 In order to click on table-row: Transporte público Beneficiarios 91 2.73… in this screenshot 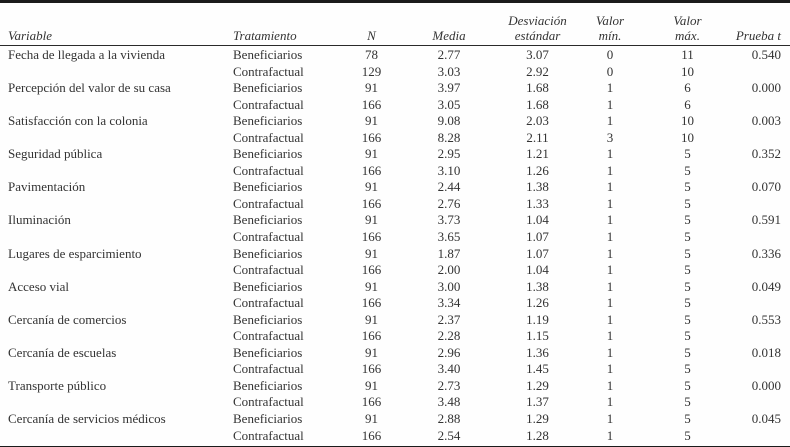, I will do `click(395, 386)`.